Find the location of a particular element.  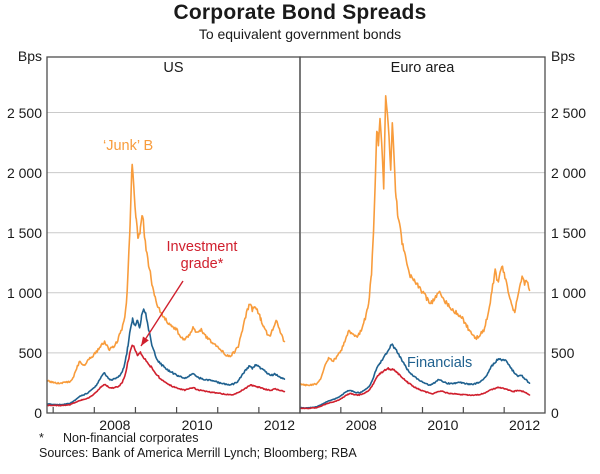

annotation-investment-grade: Investment grade* is located at coordinates (202, 256).